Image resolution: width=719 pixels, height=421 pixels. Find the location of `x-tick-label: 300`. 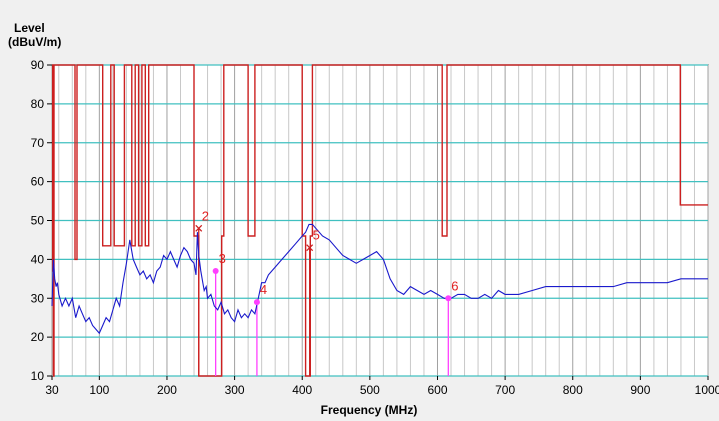

x-tick-label: 300 is located at coordinates (235, 390).